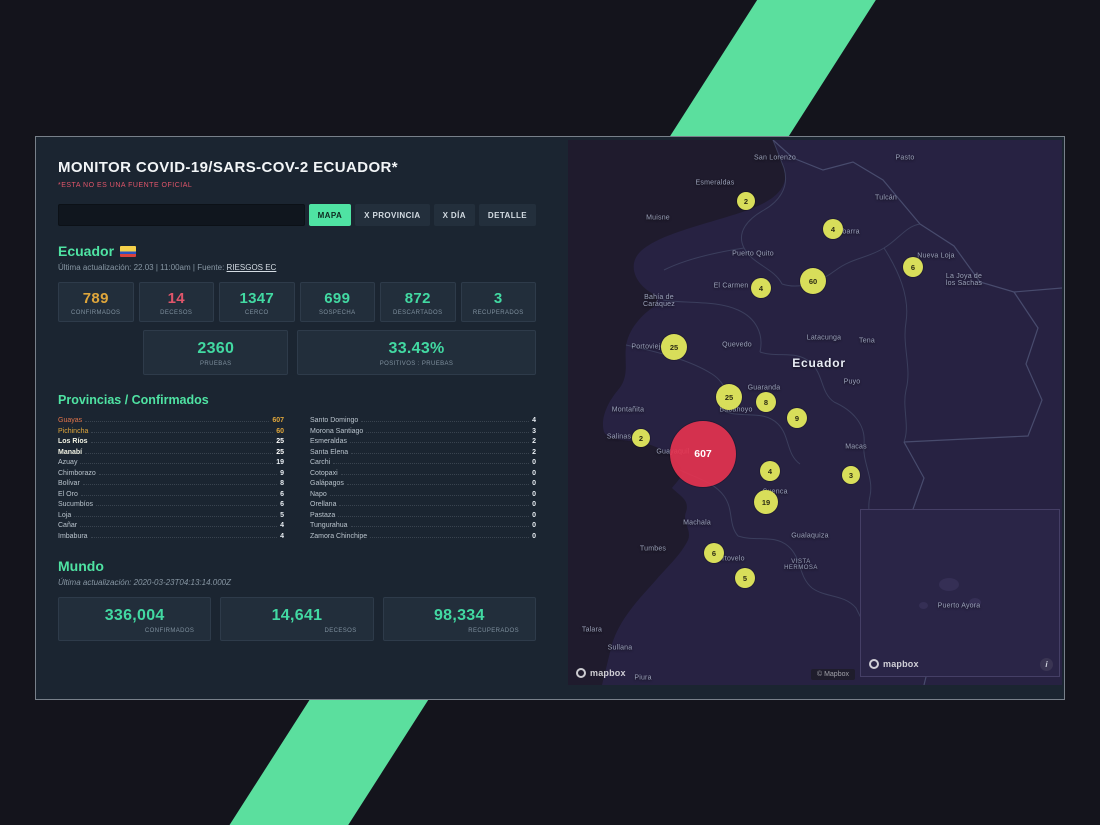 The image size is (1100, 825). Describe the element at coordinates (801, 565) in the screenshot. I see `map-label: VISTA HERMOSA` at that location.